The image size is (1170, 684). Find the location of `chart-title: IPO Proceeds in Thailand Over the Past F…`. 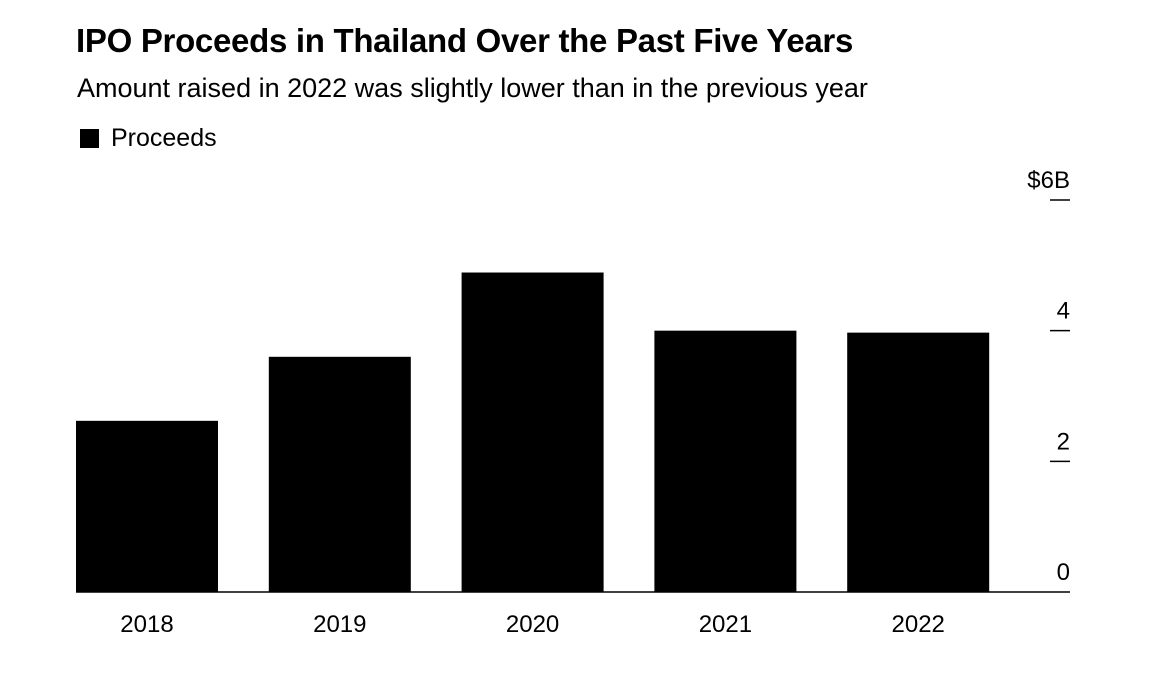

chart-title: IPO Proceeds in Thailand Over the Past F… is located at coordinates (465, 40).